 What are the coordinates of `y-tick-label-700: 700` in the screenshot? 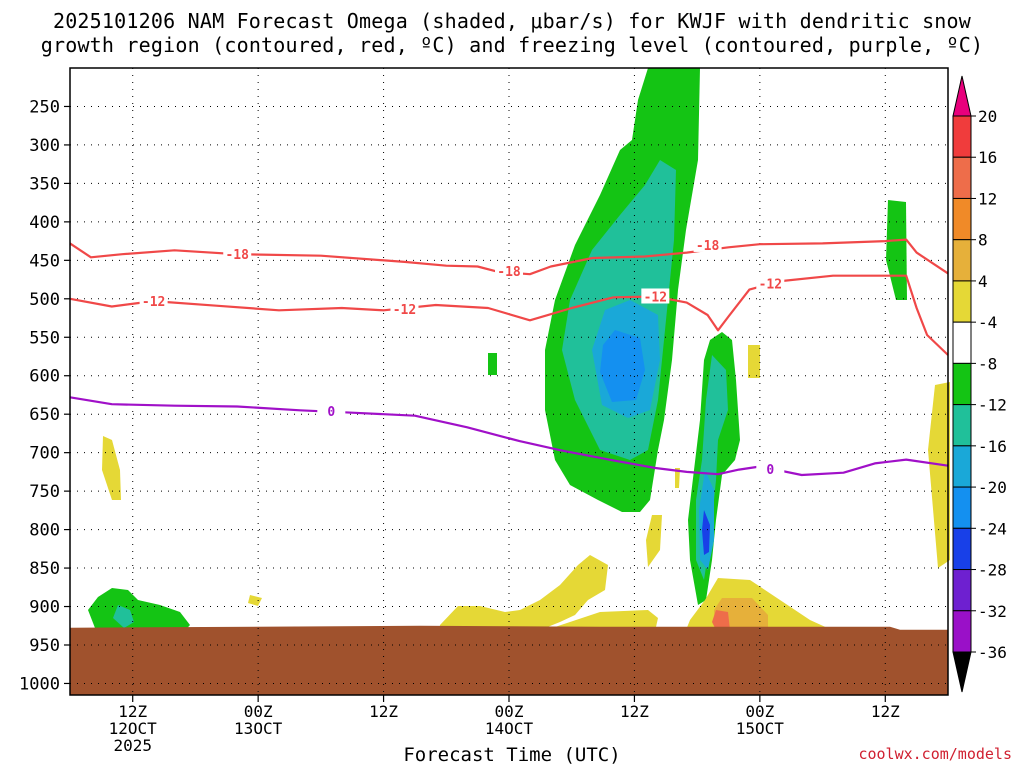 It's located at (44, 454).